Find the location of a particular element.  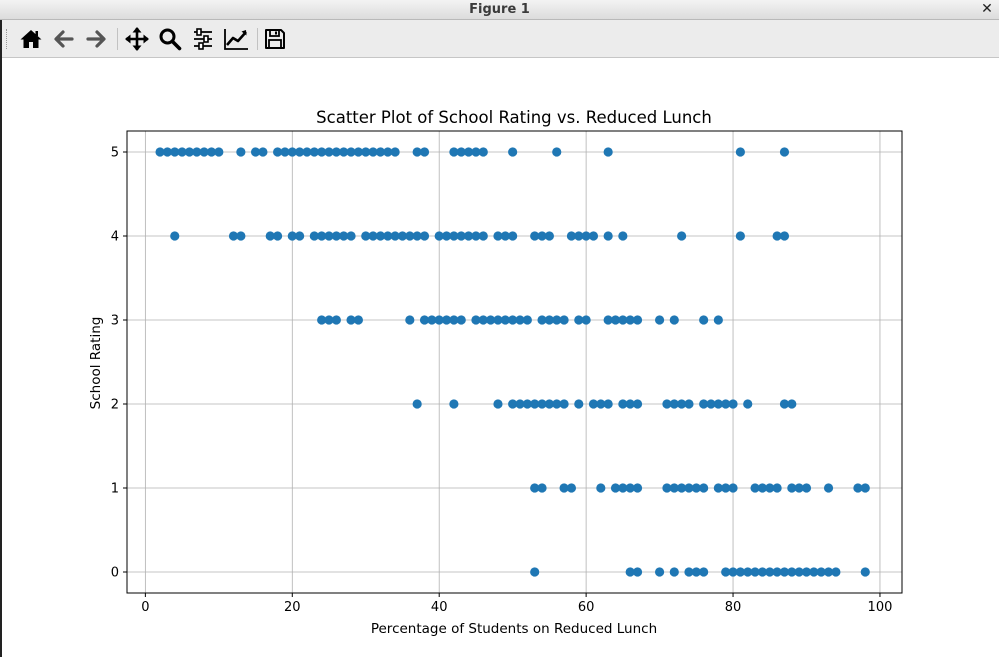

x-axis-label: Percentage of Students on Reduced Lunch is located at coordinates (514, 629).